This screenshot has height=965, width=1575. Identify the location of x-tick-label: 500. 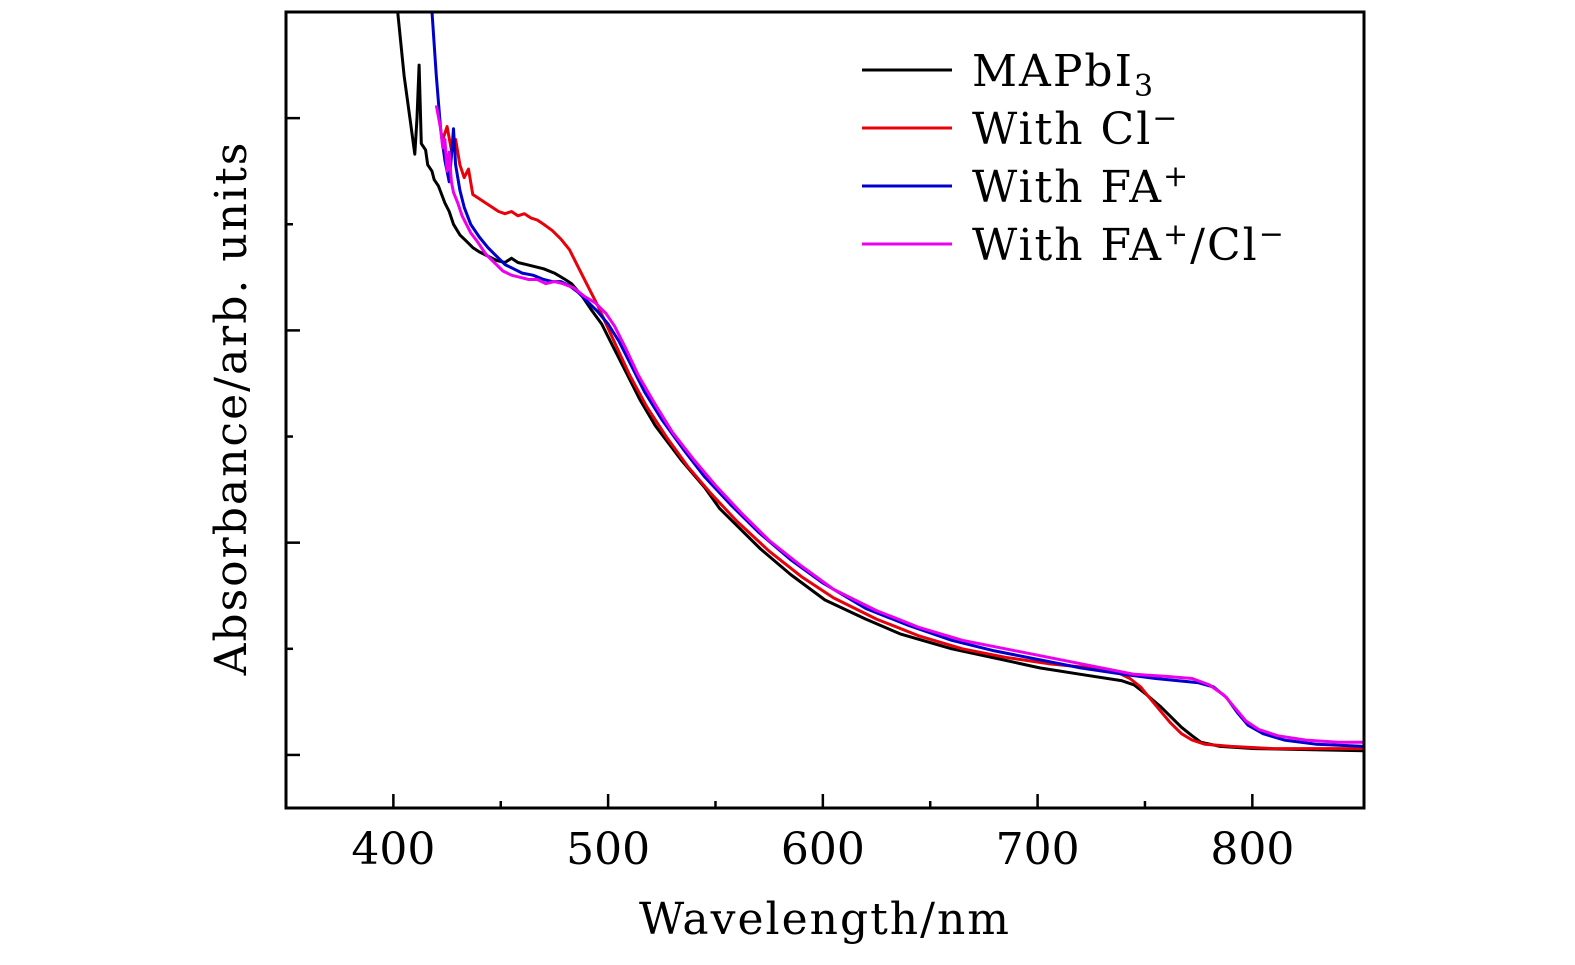
(608, 849).